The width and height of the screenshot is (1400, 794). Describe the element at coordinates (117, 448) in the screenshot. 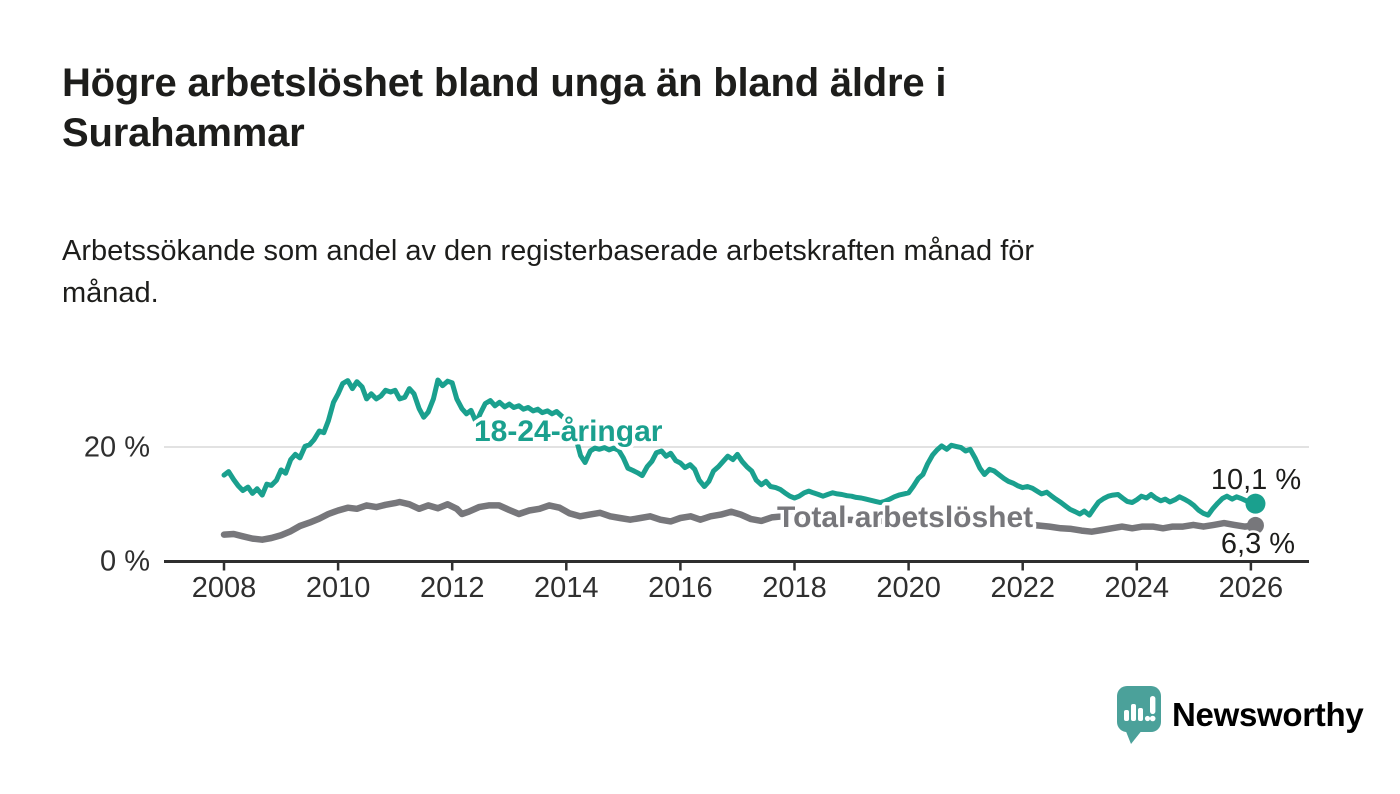

I see `y-tick-label: 20 %` at that location.